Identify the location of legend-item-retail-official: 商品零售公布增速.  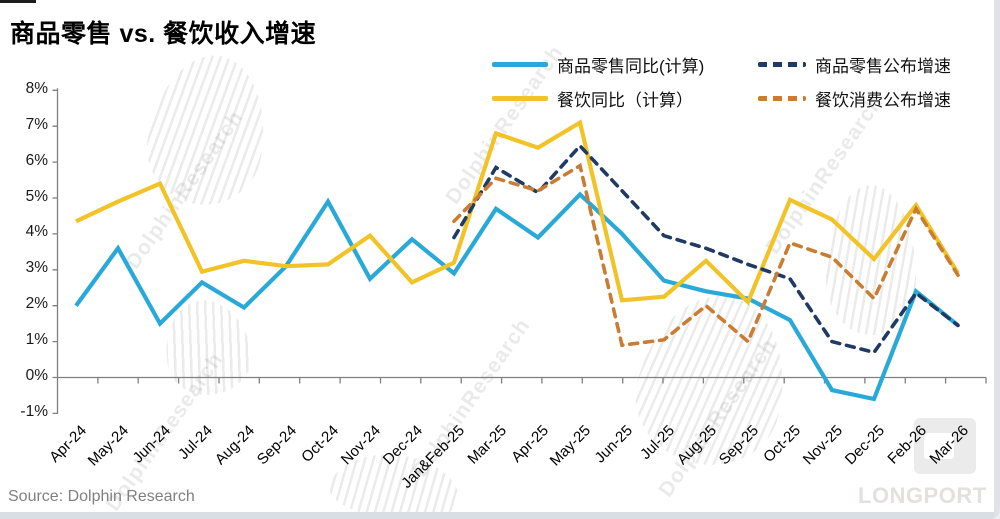
(854, 64).